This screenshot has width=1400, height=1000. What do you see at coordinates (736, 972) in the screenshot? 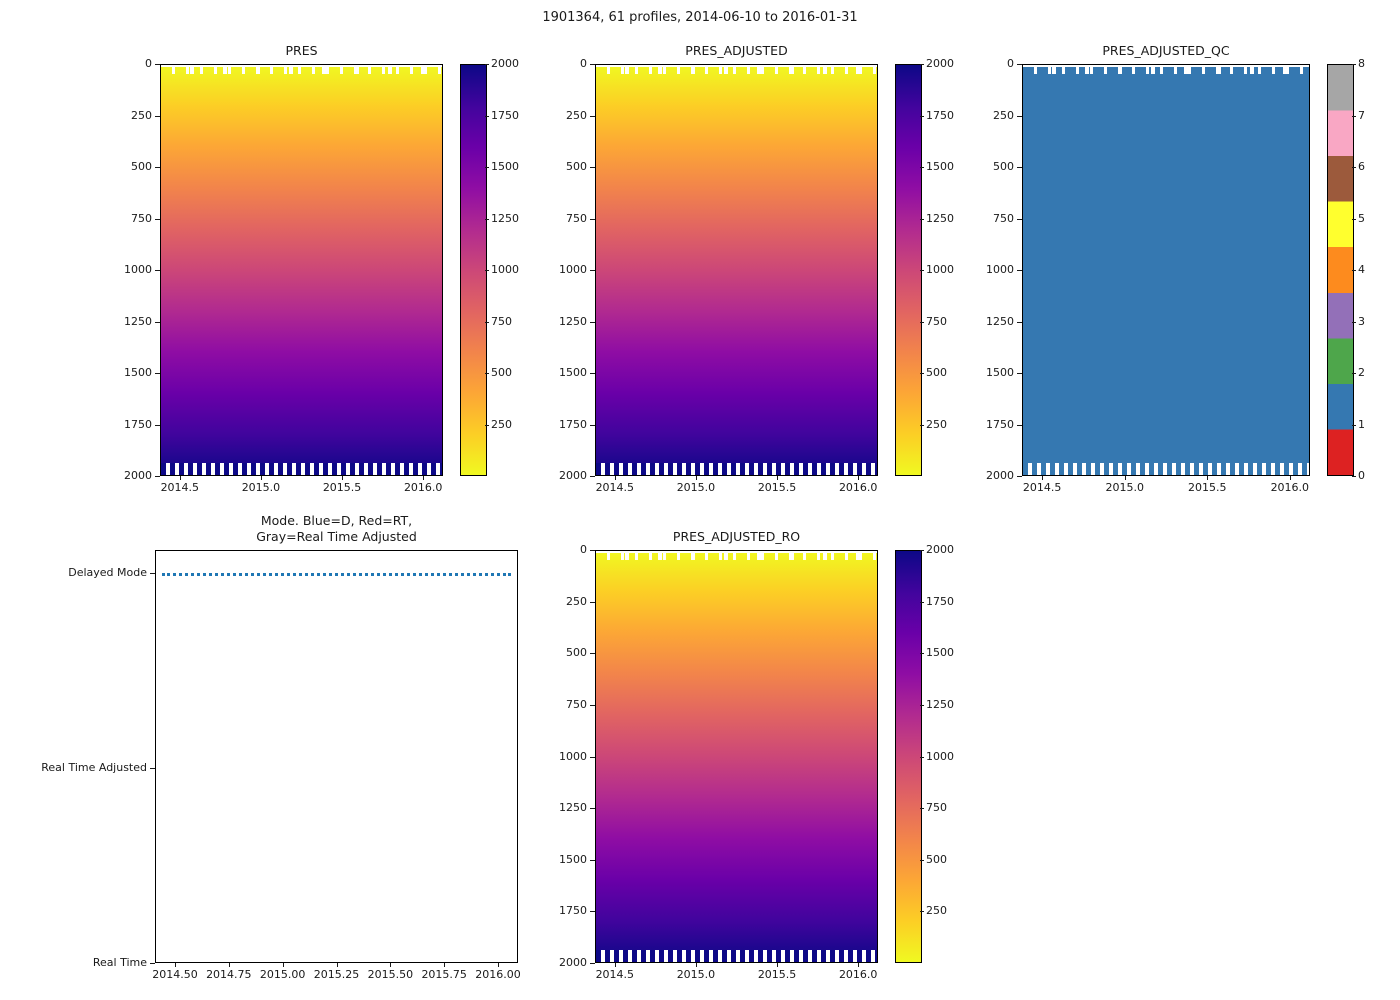
I see `ro-x-axis: 2014.5 2015.0 2015.5 2016.0` at bounding box center [736, 972].